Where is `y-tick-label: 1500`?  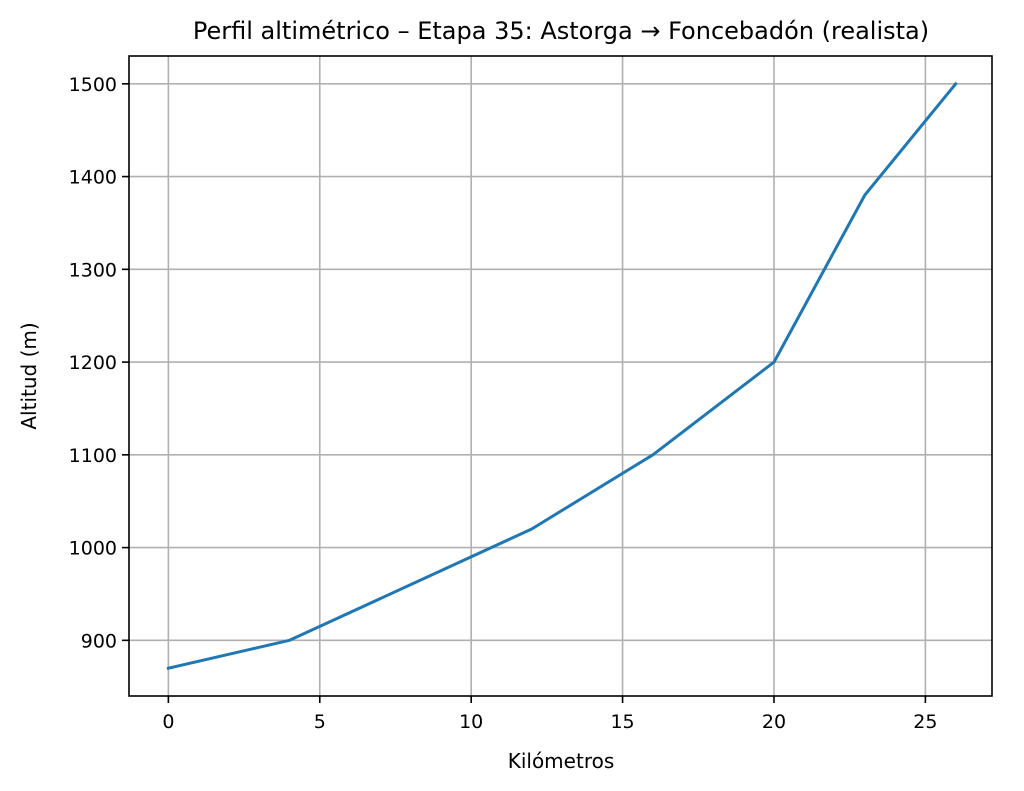
y-tick-label: 1500 is located at coordinates (93, 85).